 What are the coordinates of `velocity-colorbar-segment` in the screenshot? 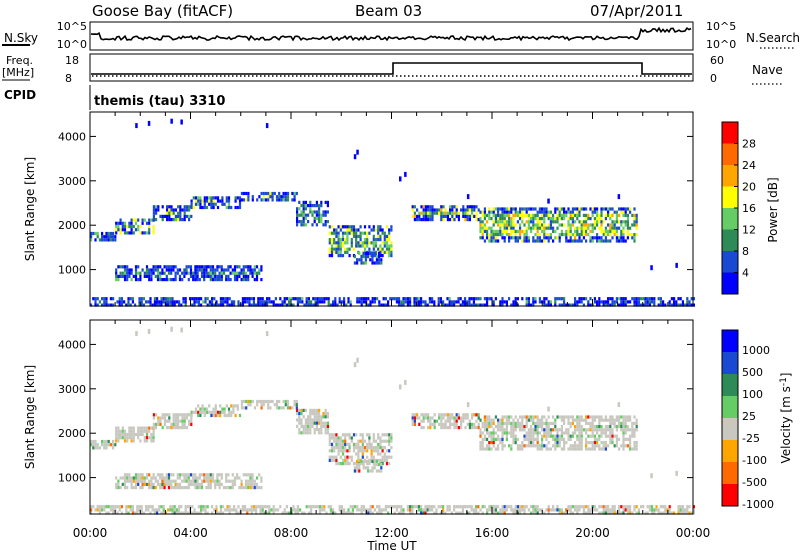 It's located at (730, 495).